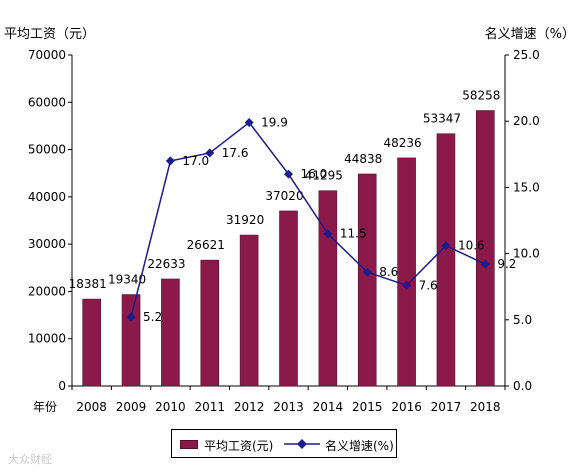  Describe the element at coordinates (485, 407) in the screenshot. I see `x-tick-label: 2018` at that location.